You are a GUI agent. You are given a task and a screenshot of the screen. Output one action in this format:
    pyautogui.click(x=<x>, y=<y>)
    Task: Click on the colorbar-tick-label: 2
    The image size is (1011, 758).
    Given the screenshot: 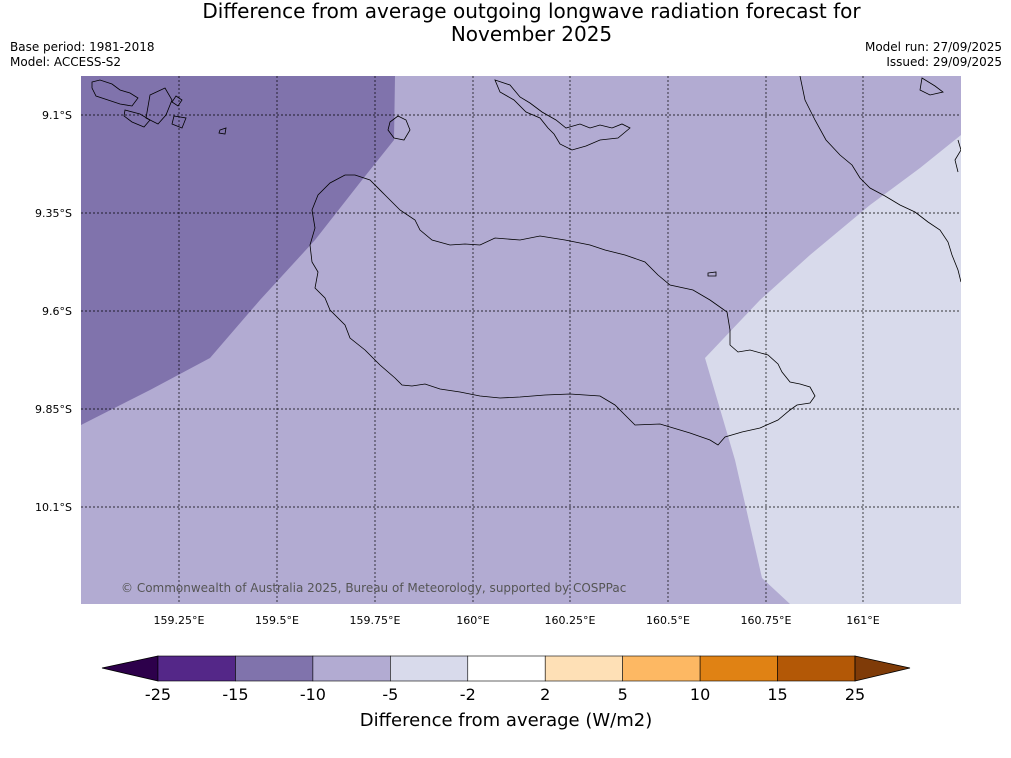 What is the action you would take?
    pyautogui.click(x=545, y=694)
    